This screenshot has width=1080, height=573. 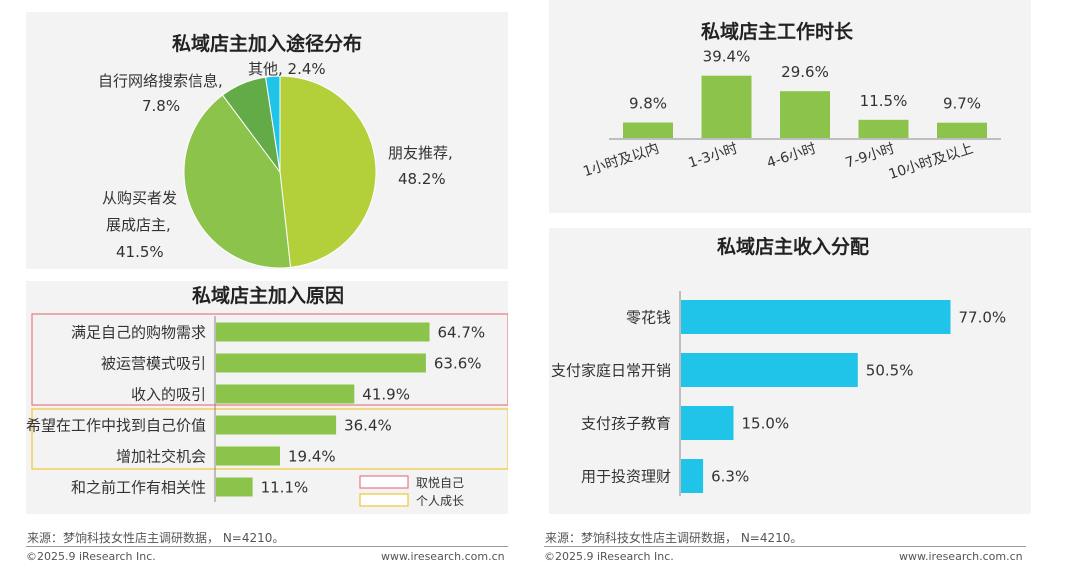 What do you see at coordinates (140, 252) in the screenshot?
I see `pie-label-buyer-3: 41.5%` at bounding box center [140, 252].